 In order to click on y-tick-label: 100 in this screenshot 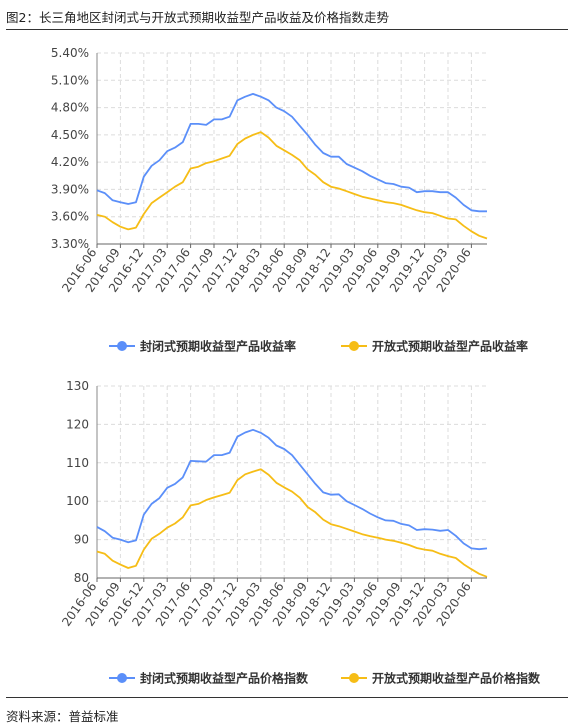, I will do `click(77, 501)`.